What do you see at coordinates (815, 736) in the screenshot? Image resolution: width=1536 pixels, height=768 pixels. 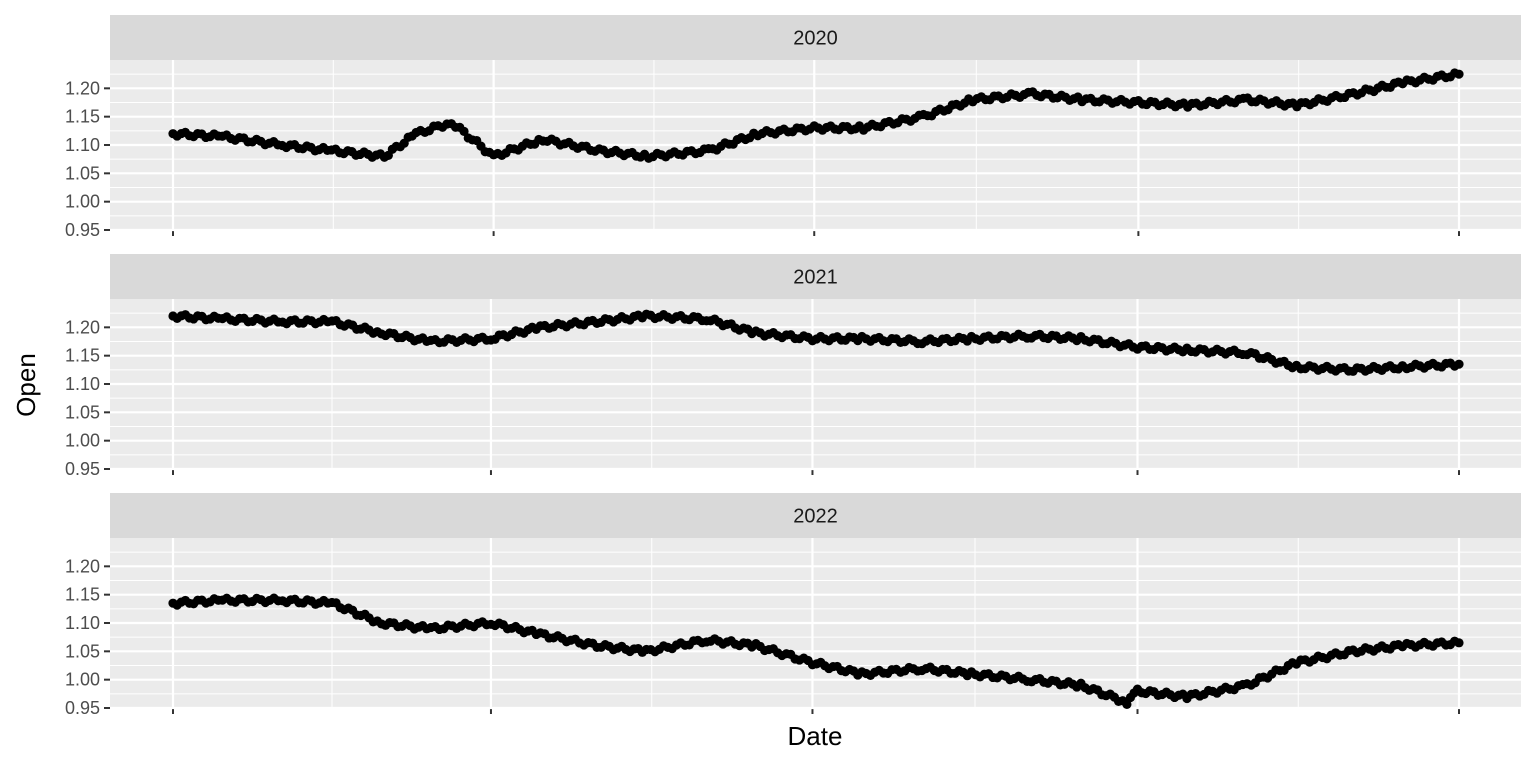 I see `x-axis-title: Date` at bounding box center [815, 736].